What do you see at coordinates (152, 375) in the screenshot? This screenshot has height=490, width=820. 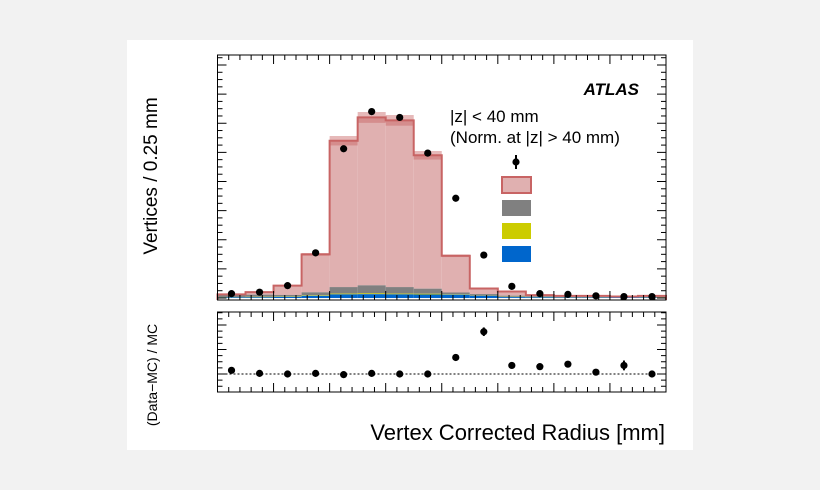 I see `ratio-y-axis-label: (Data−MC) / MC` at bounding box center [152, 375].